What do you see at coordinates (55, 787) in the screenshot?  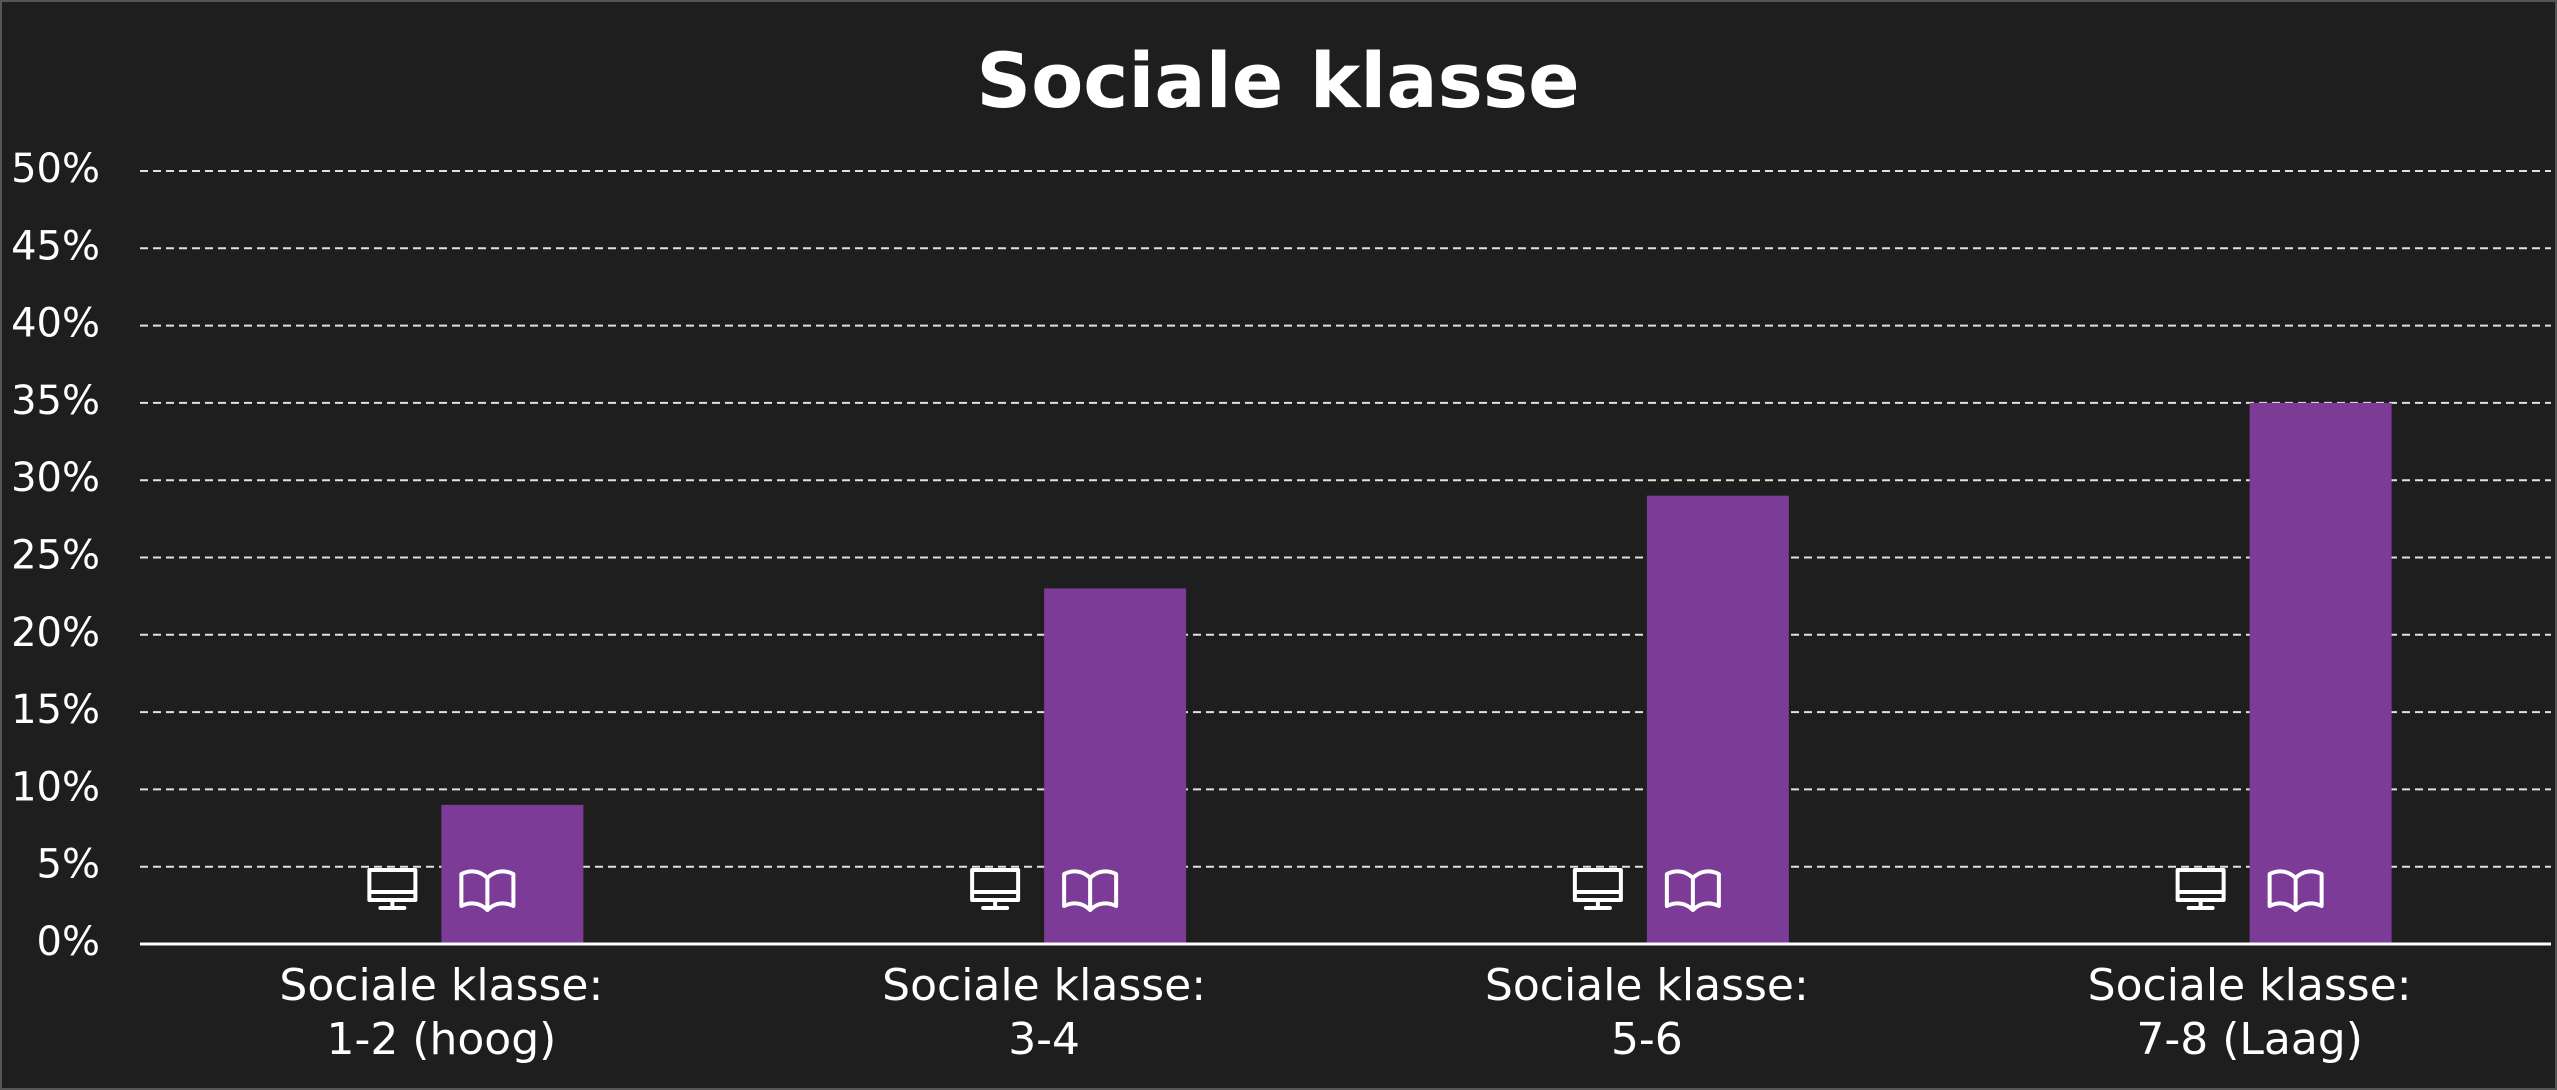 I see `y-tick-label: 10%` at bounding box center [55, 787].